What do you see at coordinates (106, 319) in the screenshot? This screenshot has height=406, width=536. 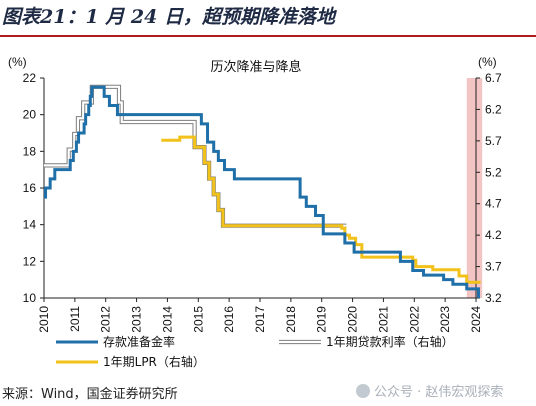 I see `x-tick-label: 2012` at bounding box center [106, 319].